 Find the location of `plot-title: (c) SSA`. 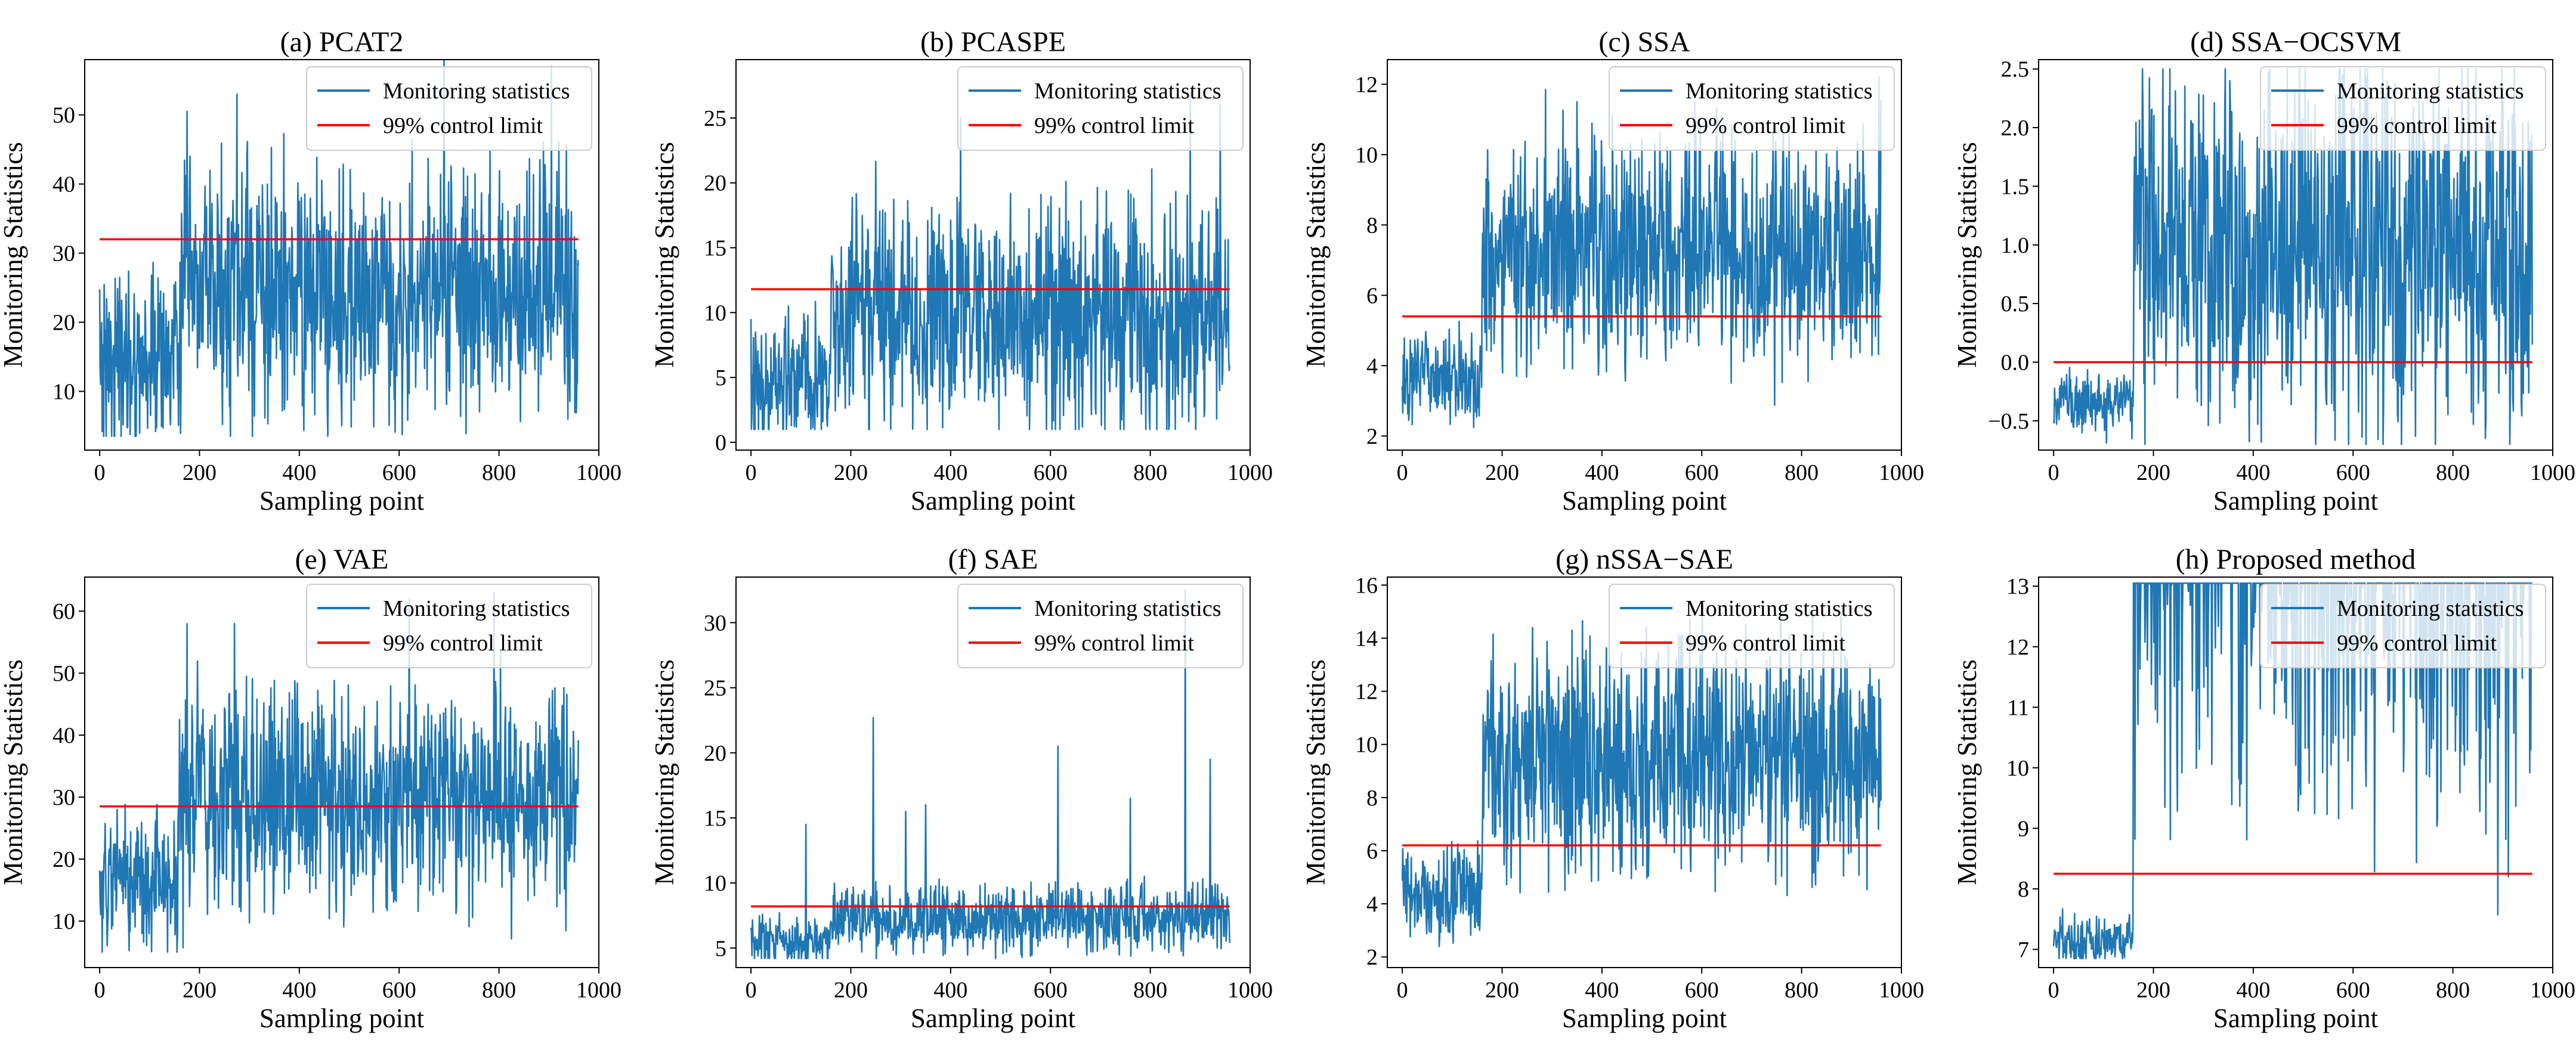

plot-title: (c) SSA is located at coordinates (1644, 42).